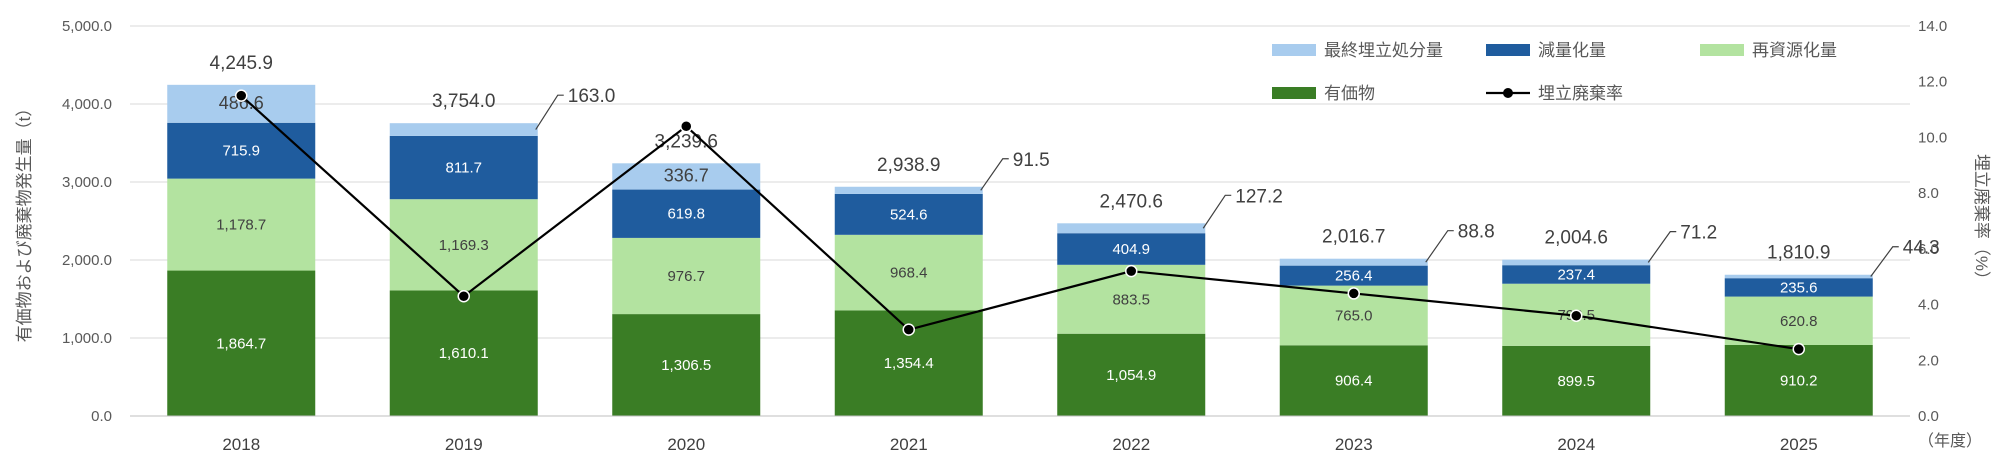 The width and height of the screenshot is (2001, 469). What do you see at coordinates (87, 26) in the screenshot?
I see `y-tick-label: 5,000.0` at bounding box center [87, 26].